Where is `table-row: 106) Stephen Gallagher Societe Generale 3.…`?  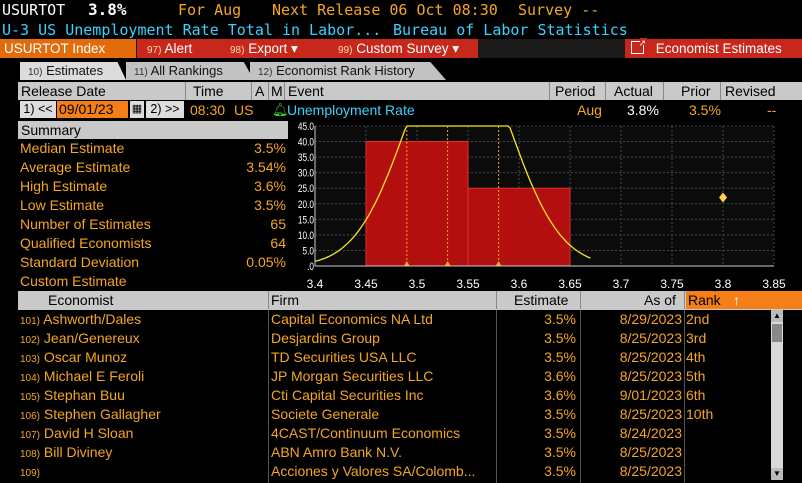
table-row: 106) Stephen Gallagher Societe Generale 3.… is located at coordinates (367, 414).